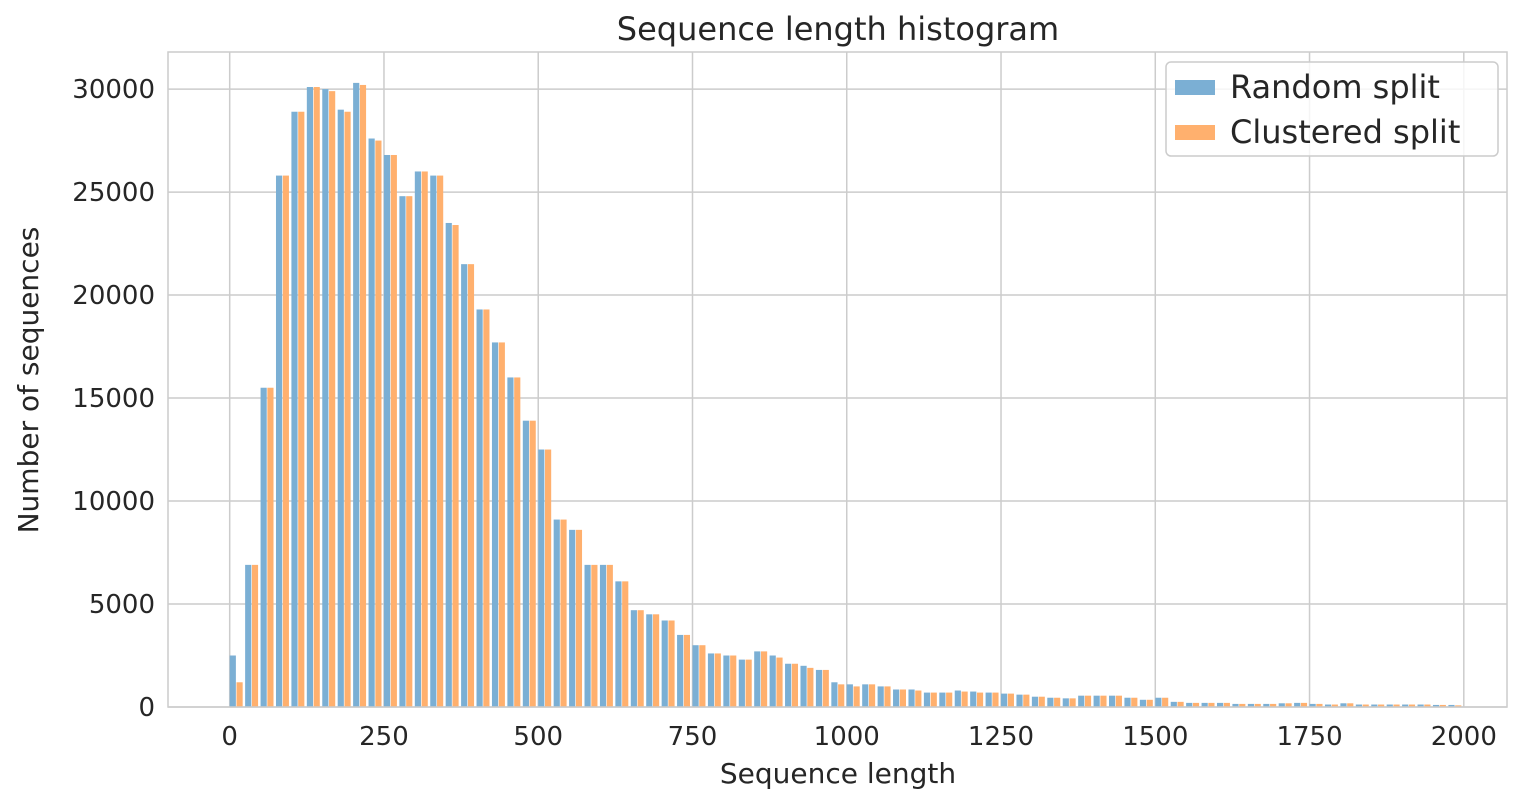 The height and width of the screenshot is (804, 1526). Describe the element at coordinates (858, 737) in the screenshot. I see `x-tick-labels: 0 250 500 750 1000 1250 1500 1750 2000` at that location.